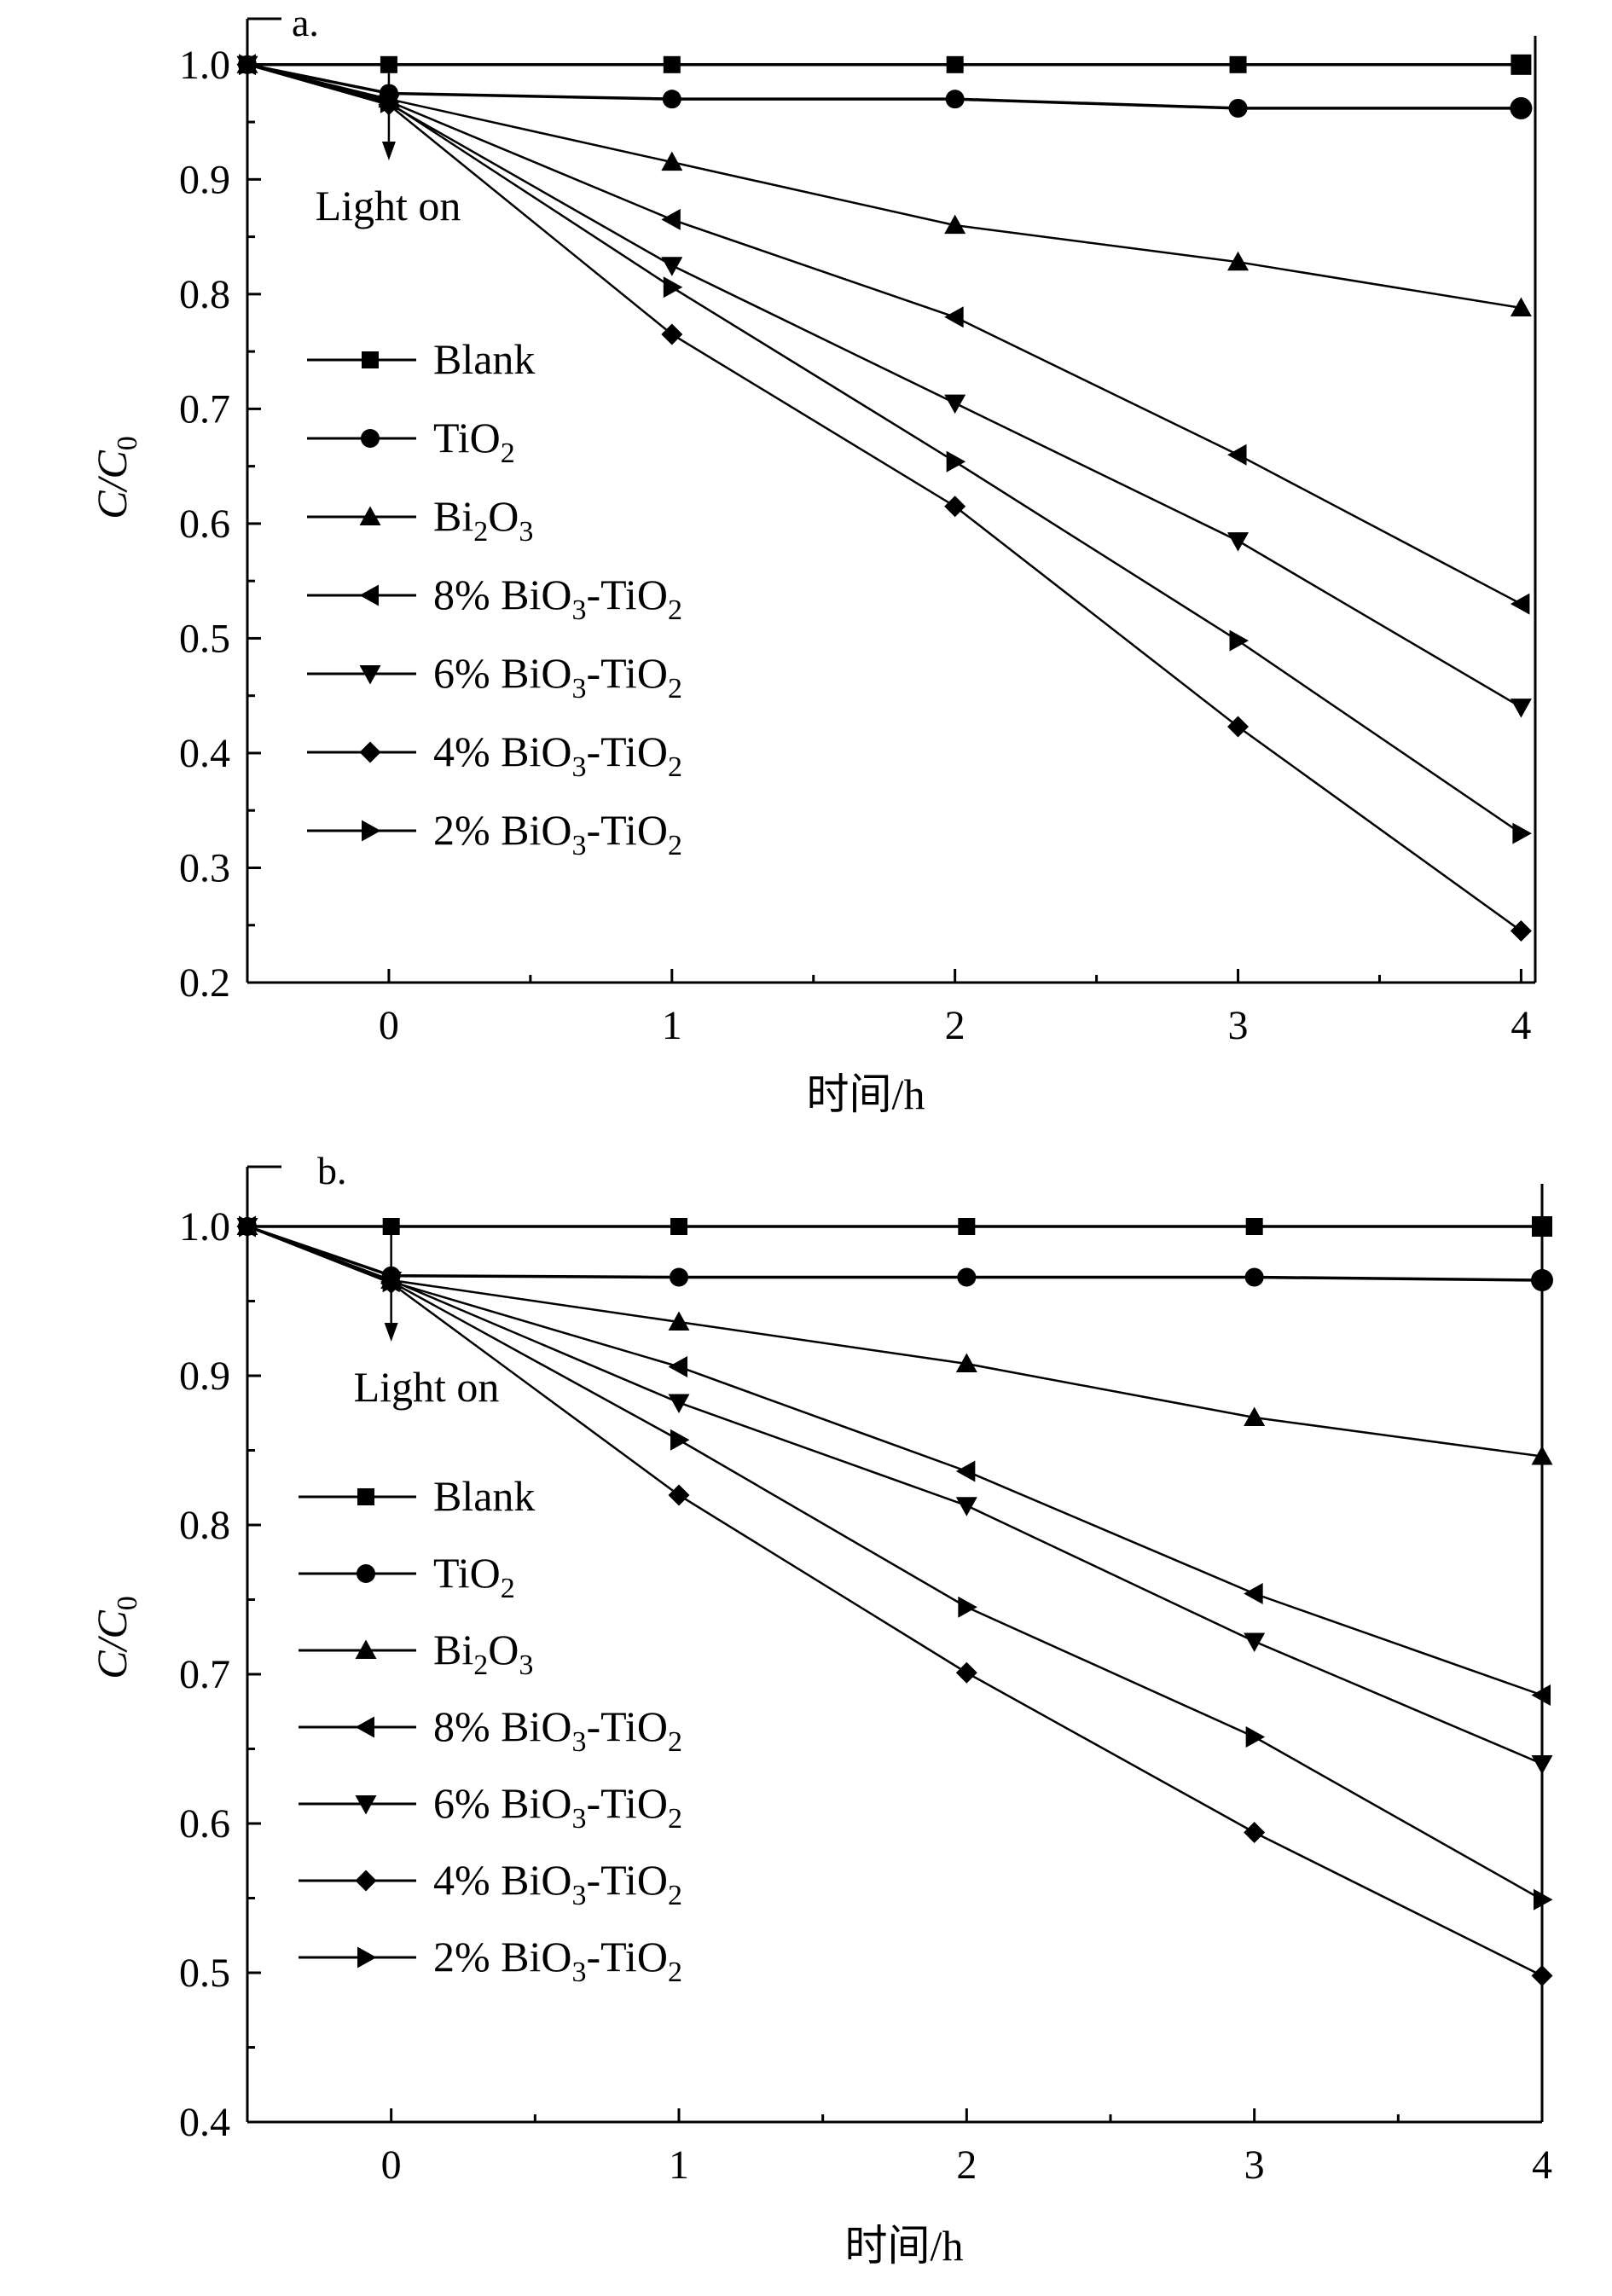 Image resolution: width=1612 pixels, height=2296 pixels. What do you see at coordinates (332, 1170) in the screenshot?
I see `panel-label: b.` at bounding box center [332, 1170].